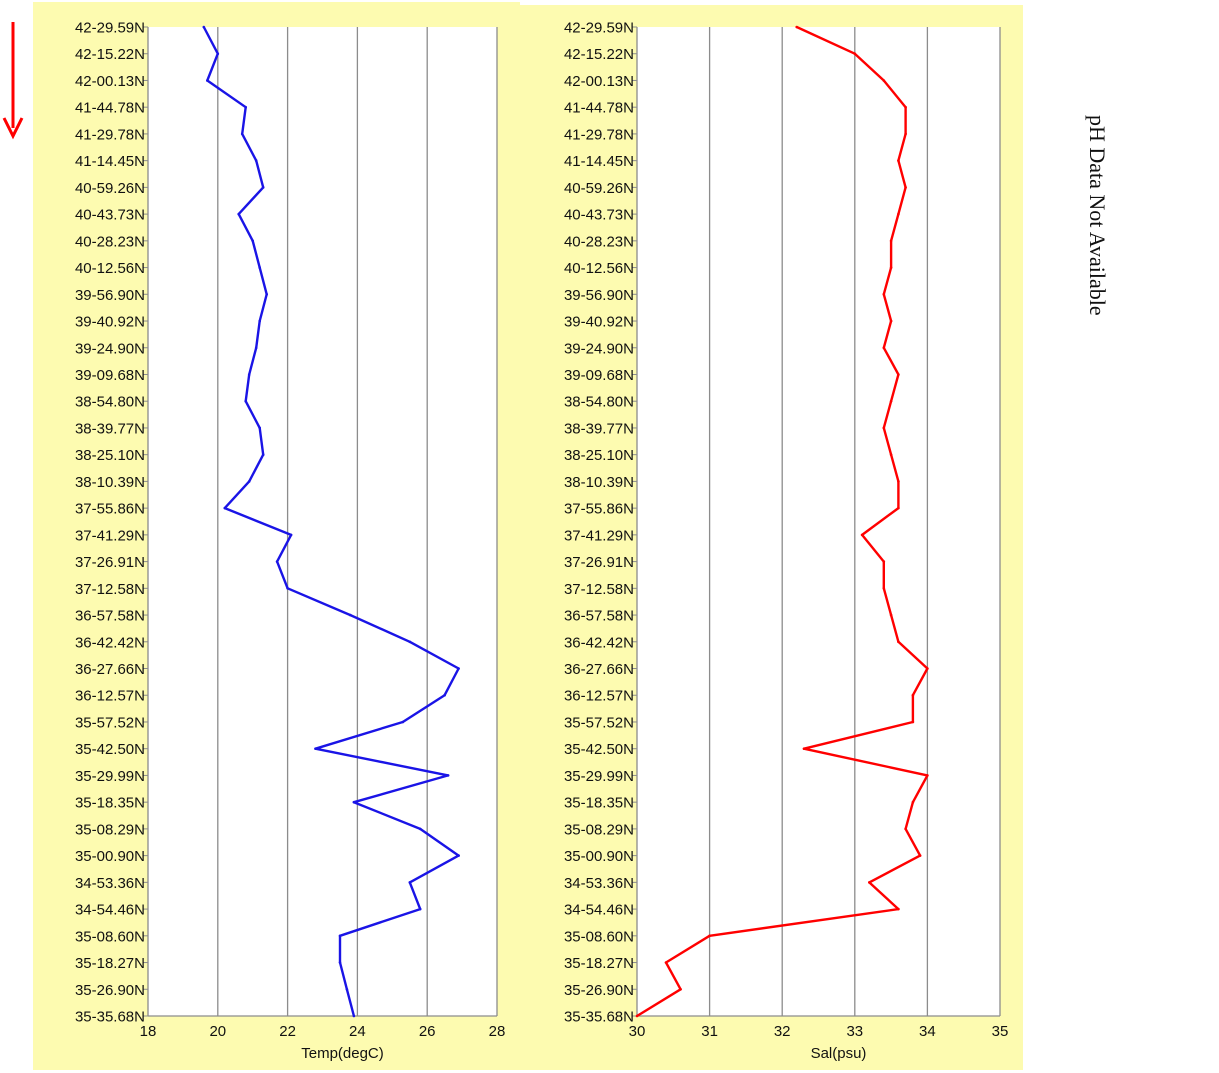 The width and height of the screenshot is (1219, 1073). What do you see at coordinates (1097, 215) in the screenshot?
I see `ph-unavailable-label: pH Data Not Available` at bounding box center [1097, 215].